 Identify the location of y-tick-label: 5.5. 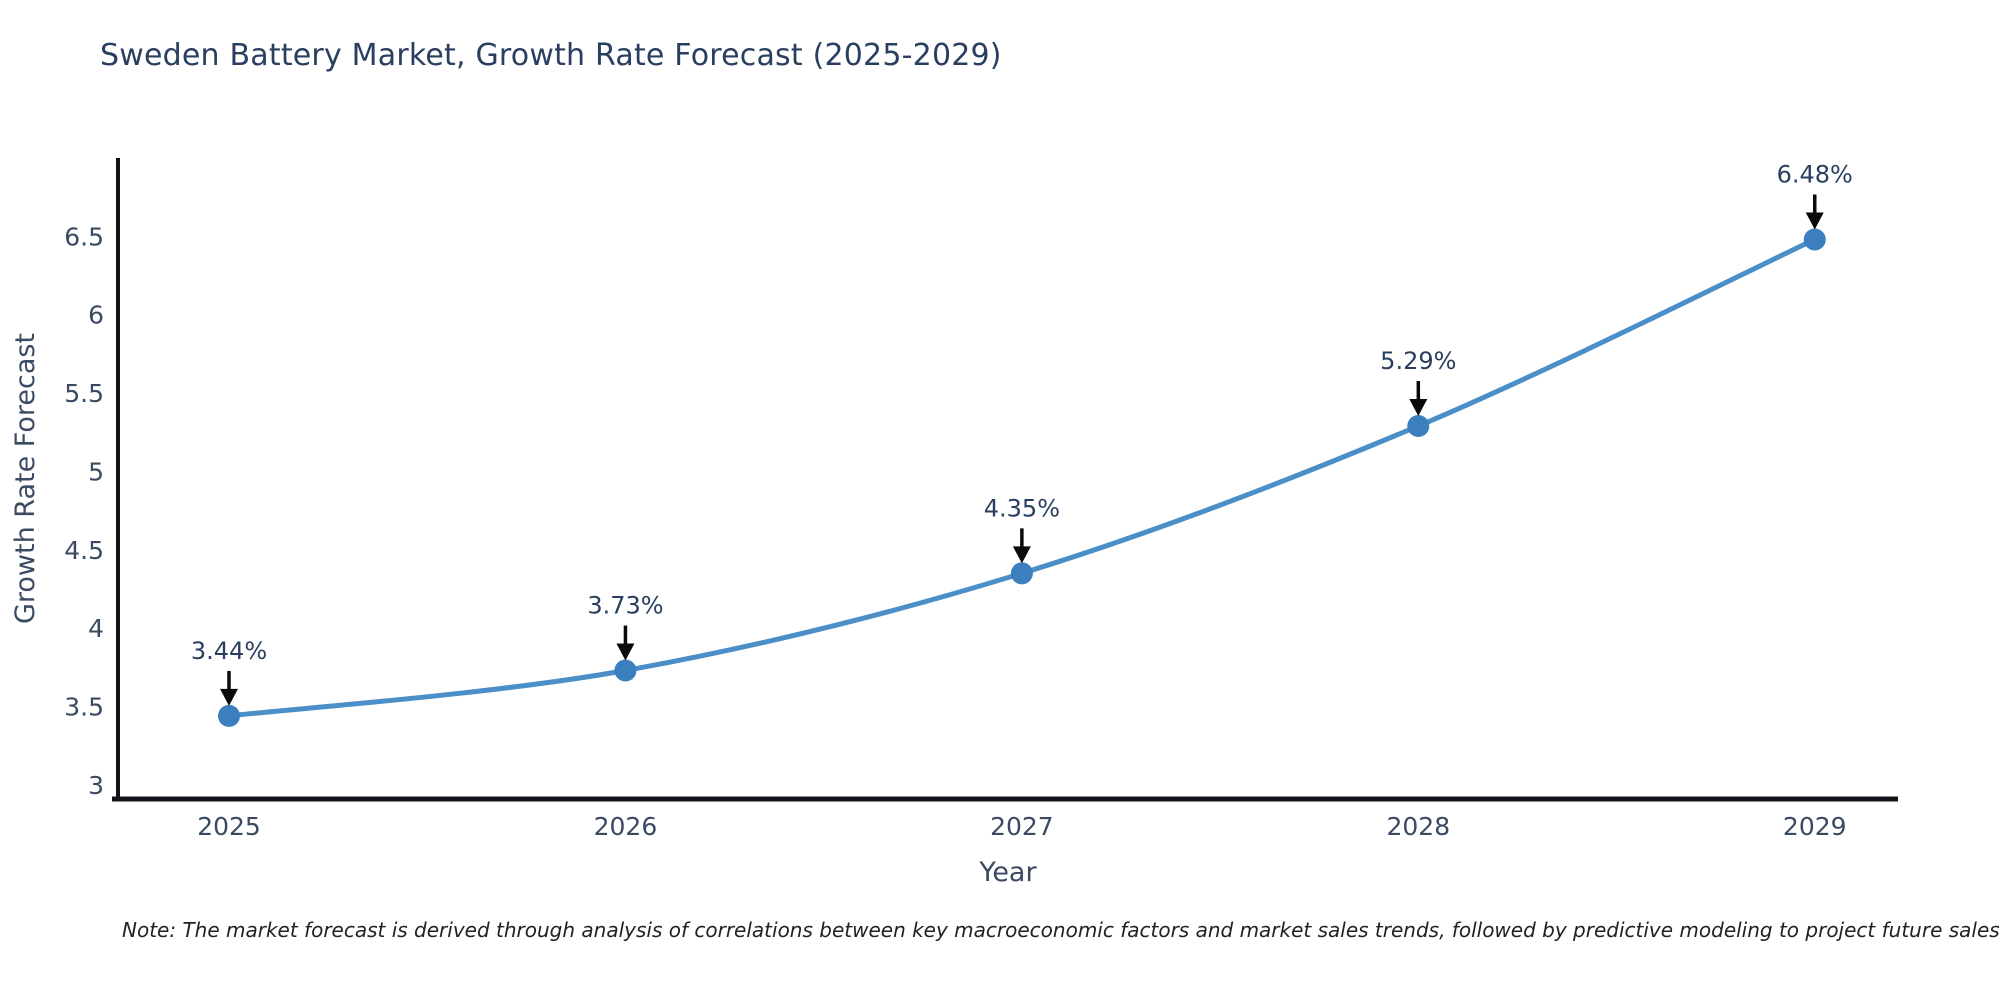
(84, 393).